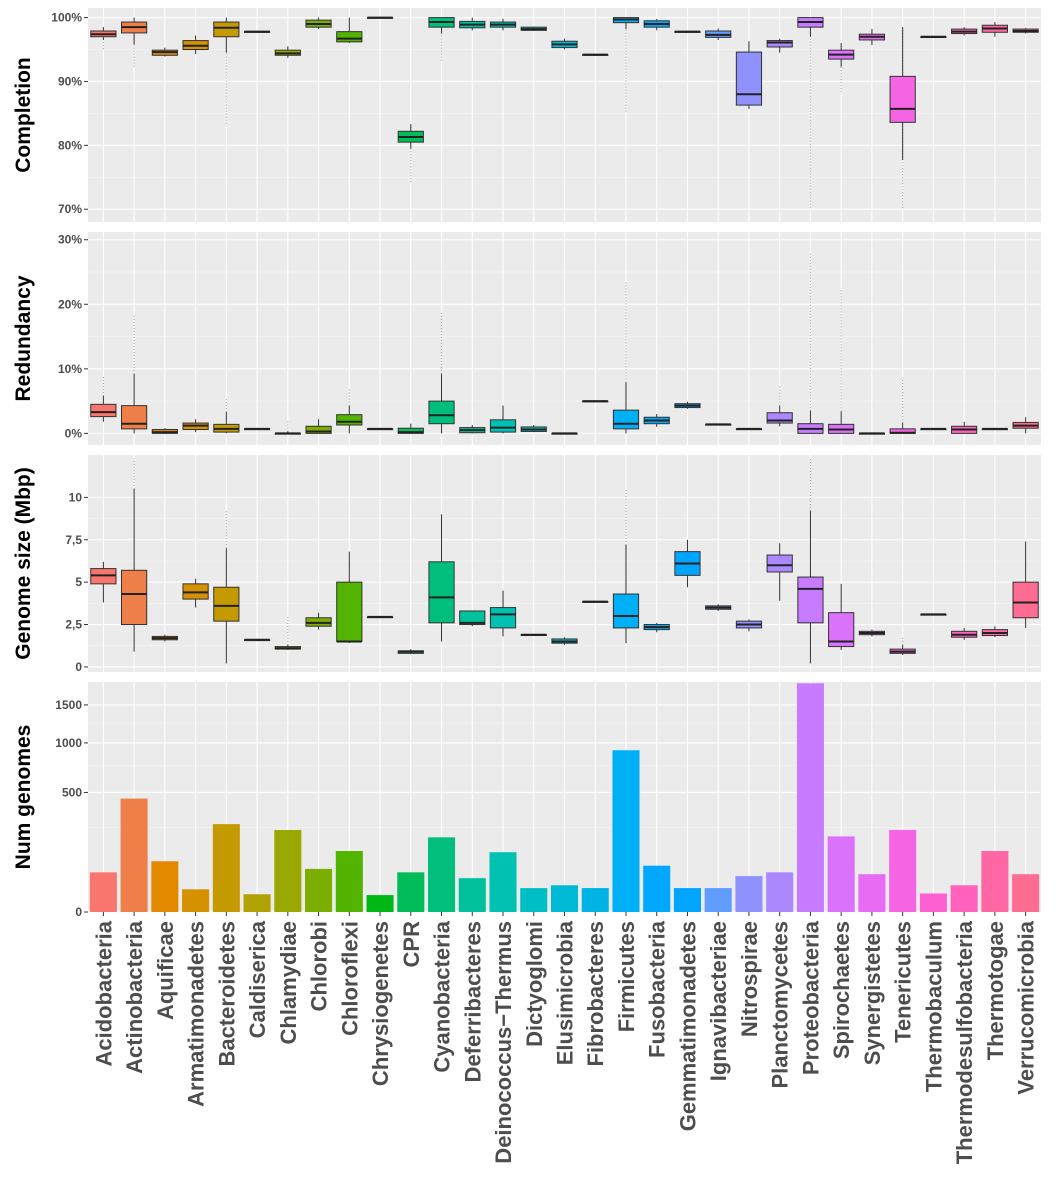  I want to click on x-tick-label: Deinococcus−Thermus, so click(503, 1042).